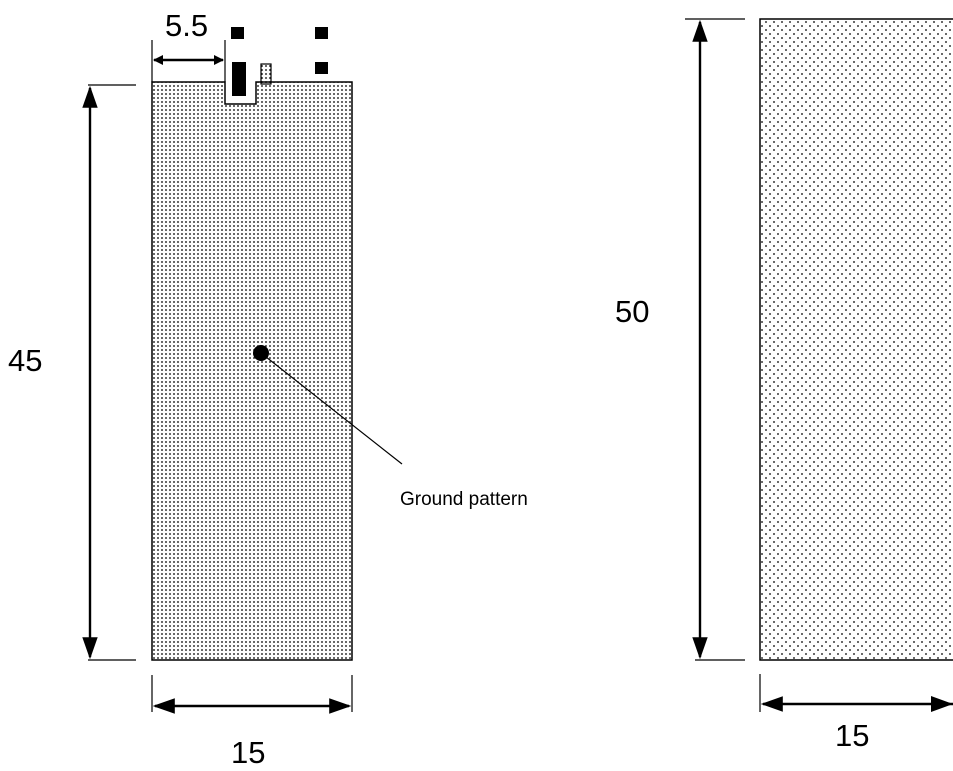 This screenshot has width=953, height=771. What do you see at coordinates (942, 704) in the screenshot?
I see `width-arrow-head-right` at bounding box center [942, 704].